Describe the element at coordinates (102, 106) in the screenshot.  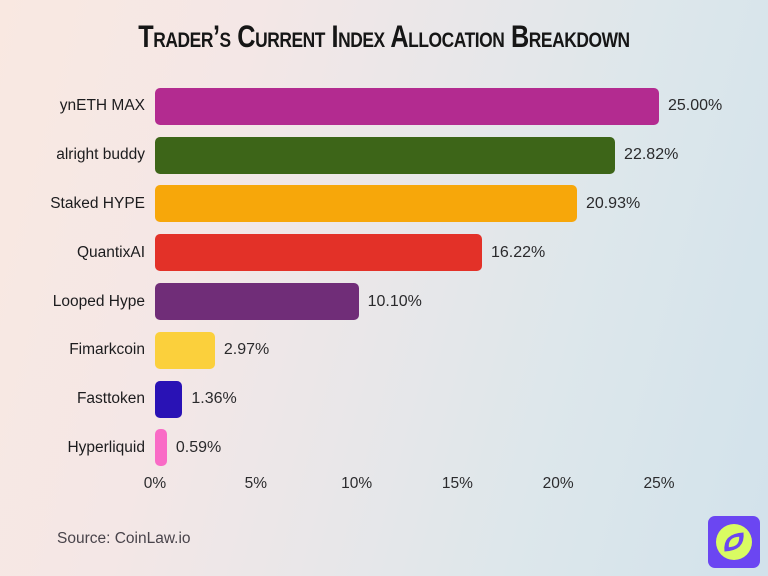
I see `category-label: ynETH MAX` at that location.